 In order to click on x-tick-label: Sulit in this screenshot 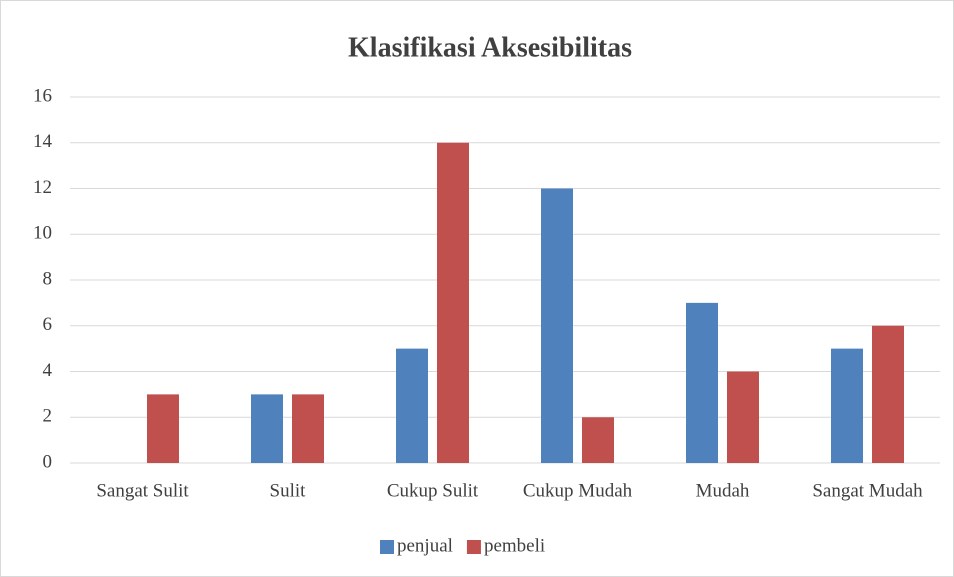, I will do `click(288, 490)`.